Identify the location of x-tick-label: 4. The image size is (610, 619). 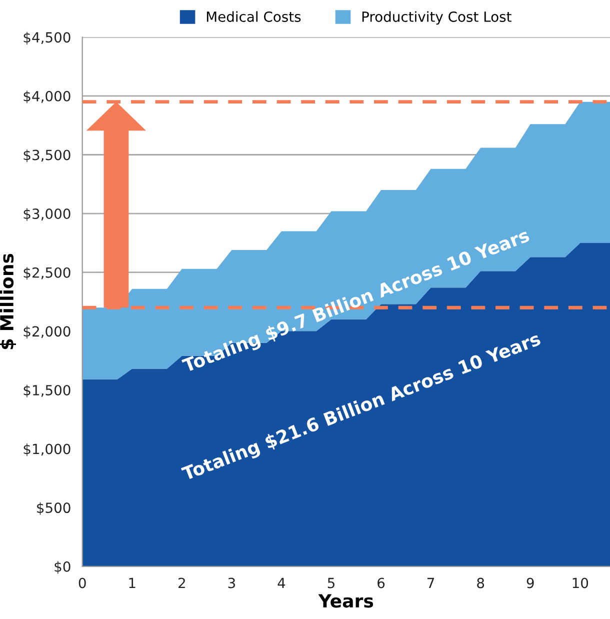
(282, 583).